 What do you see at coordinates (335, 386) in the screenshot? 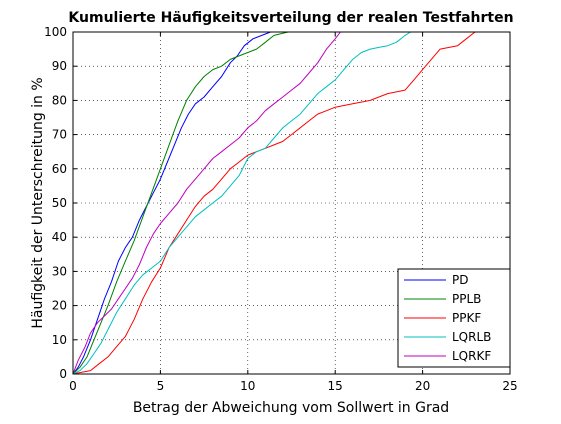
I see `x-tick-label: 15` at bounding box center [335, 386].